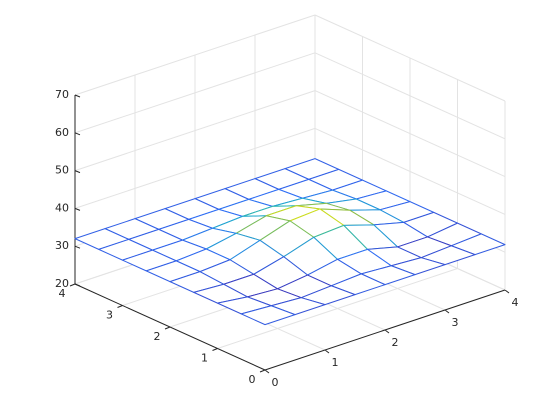 This screenshot has height=420, width=560. I want to click on z-tick-label: 20, so click(62, 283).